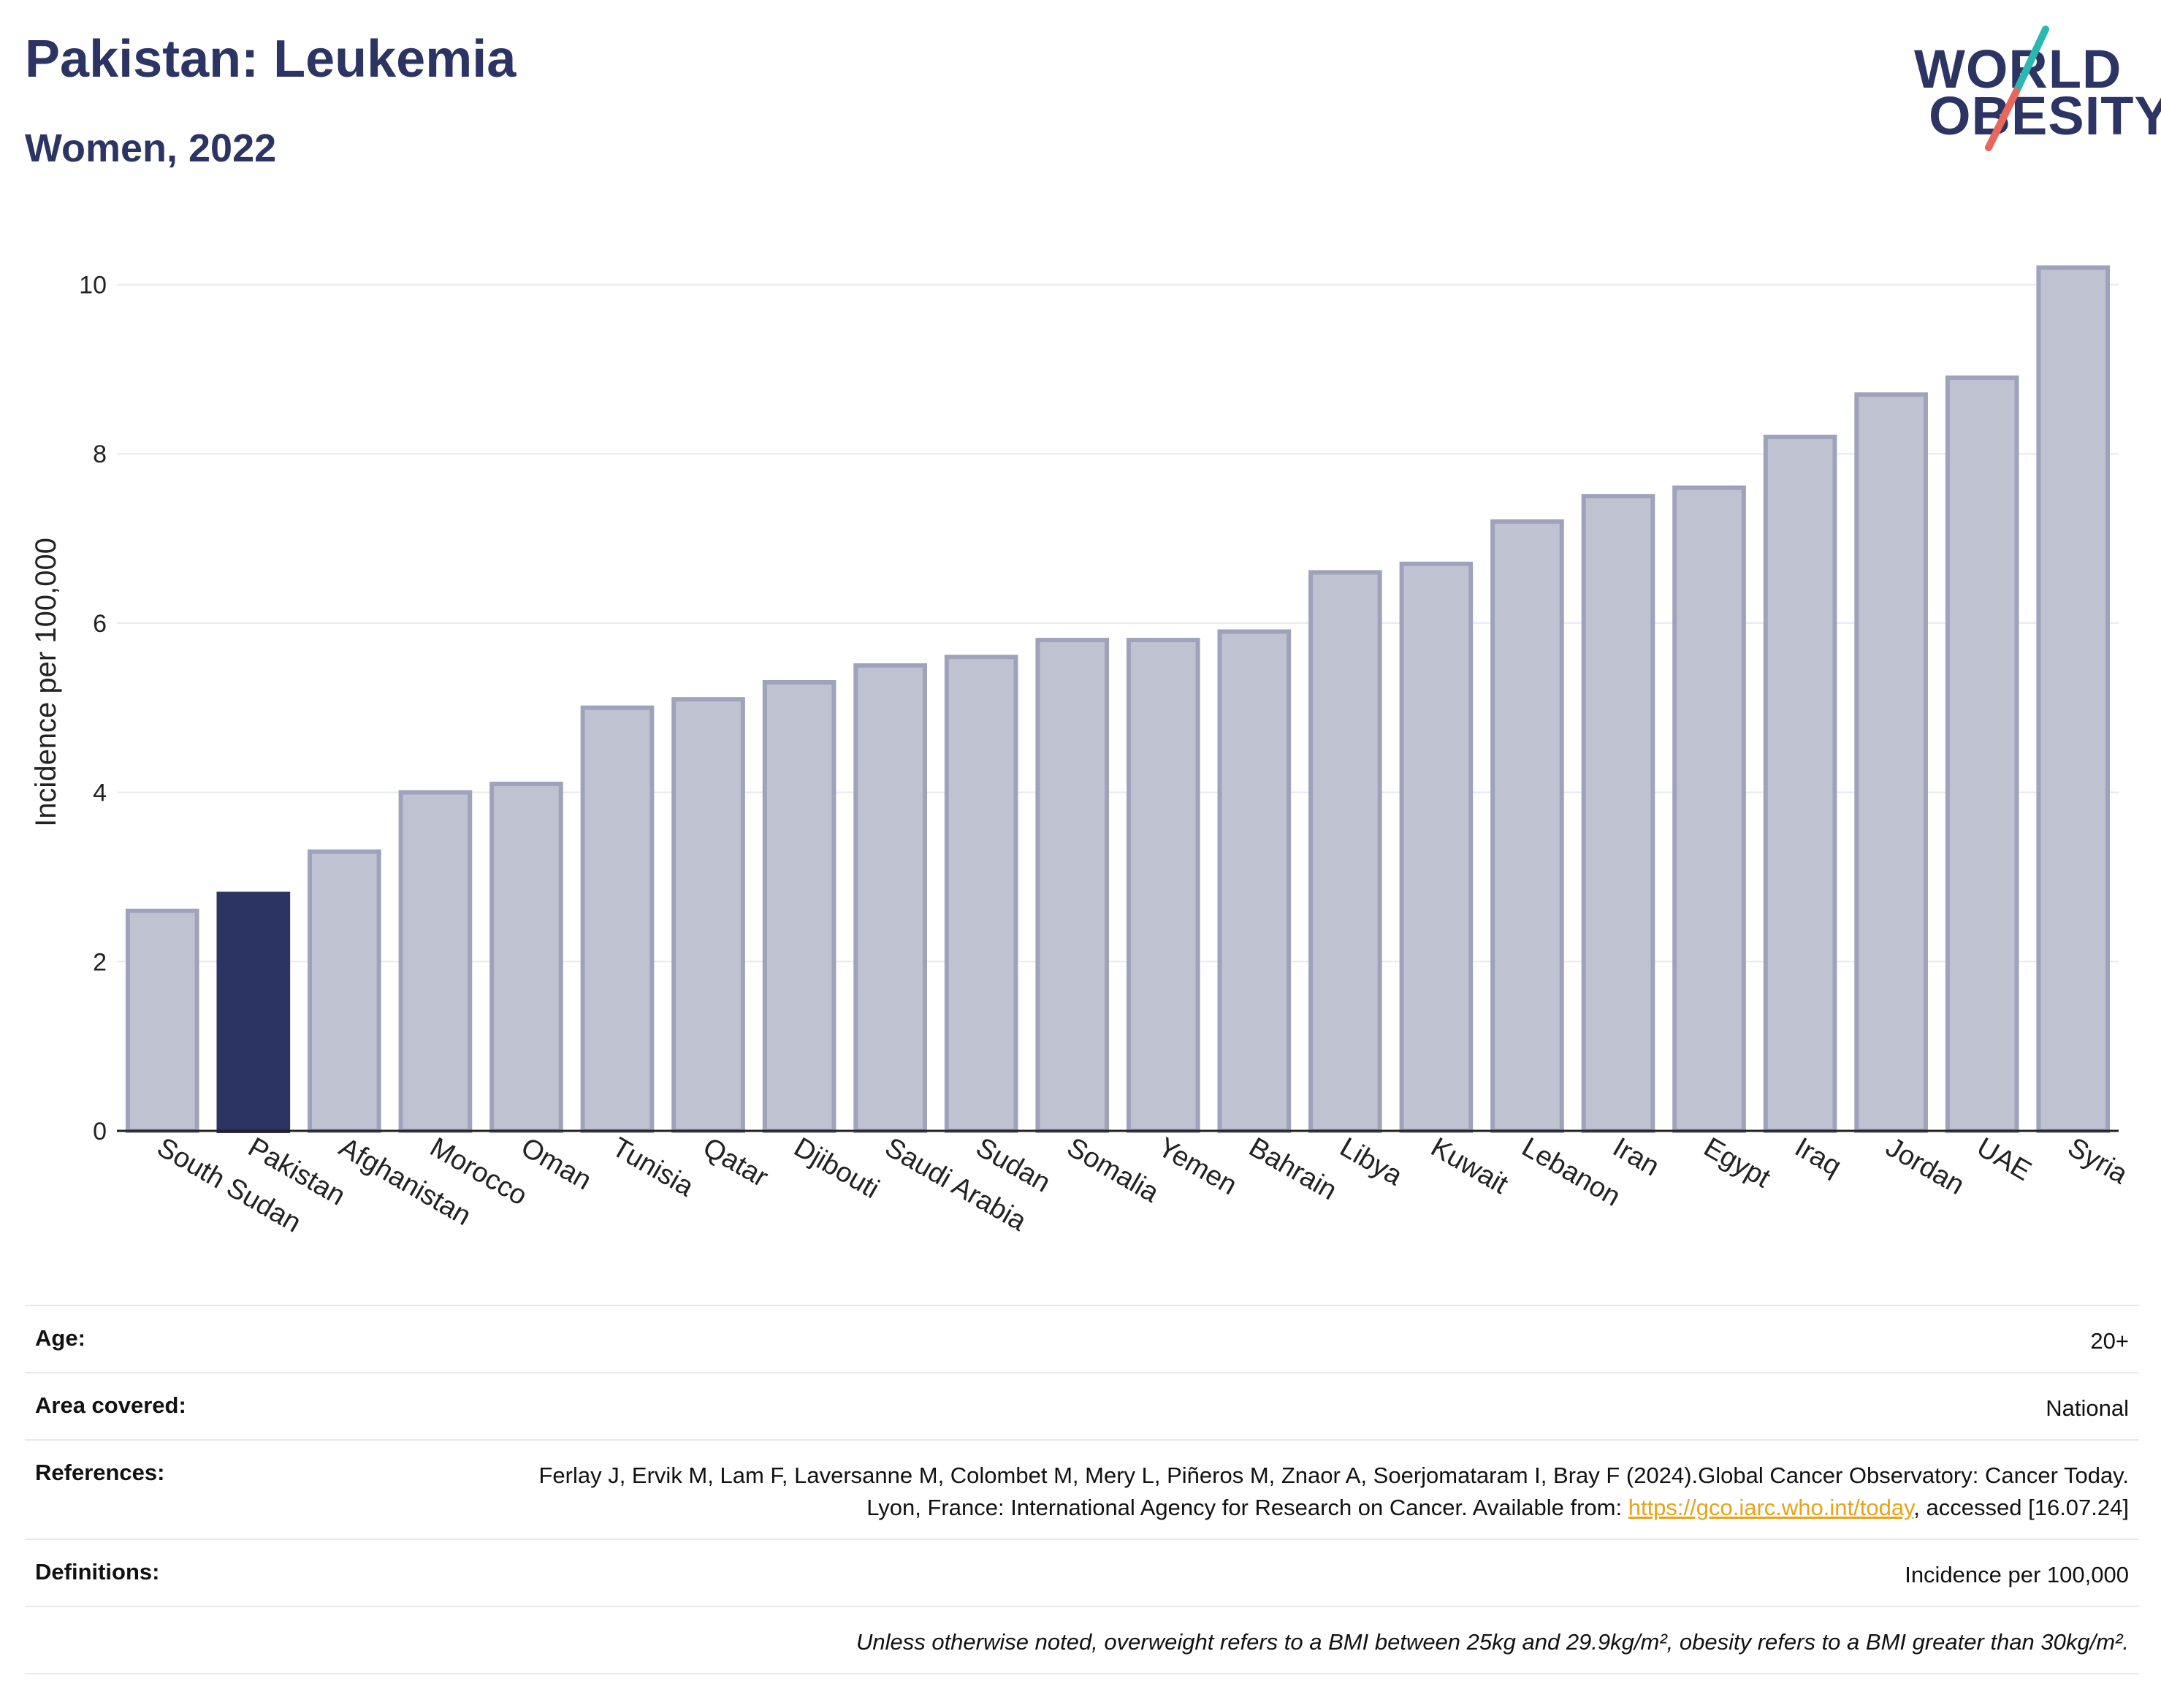  Describe the element at coordinates (100, 1473) in the screenshot. I see `references-label: References:` at that location.